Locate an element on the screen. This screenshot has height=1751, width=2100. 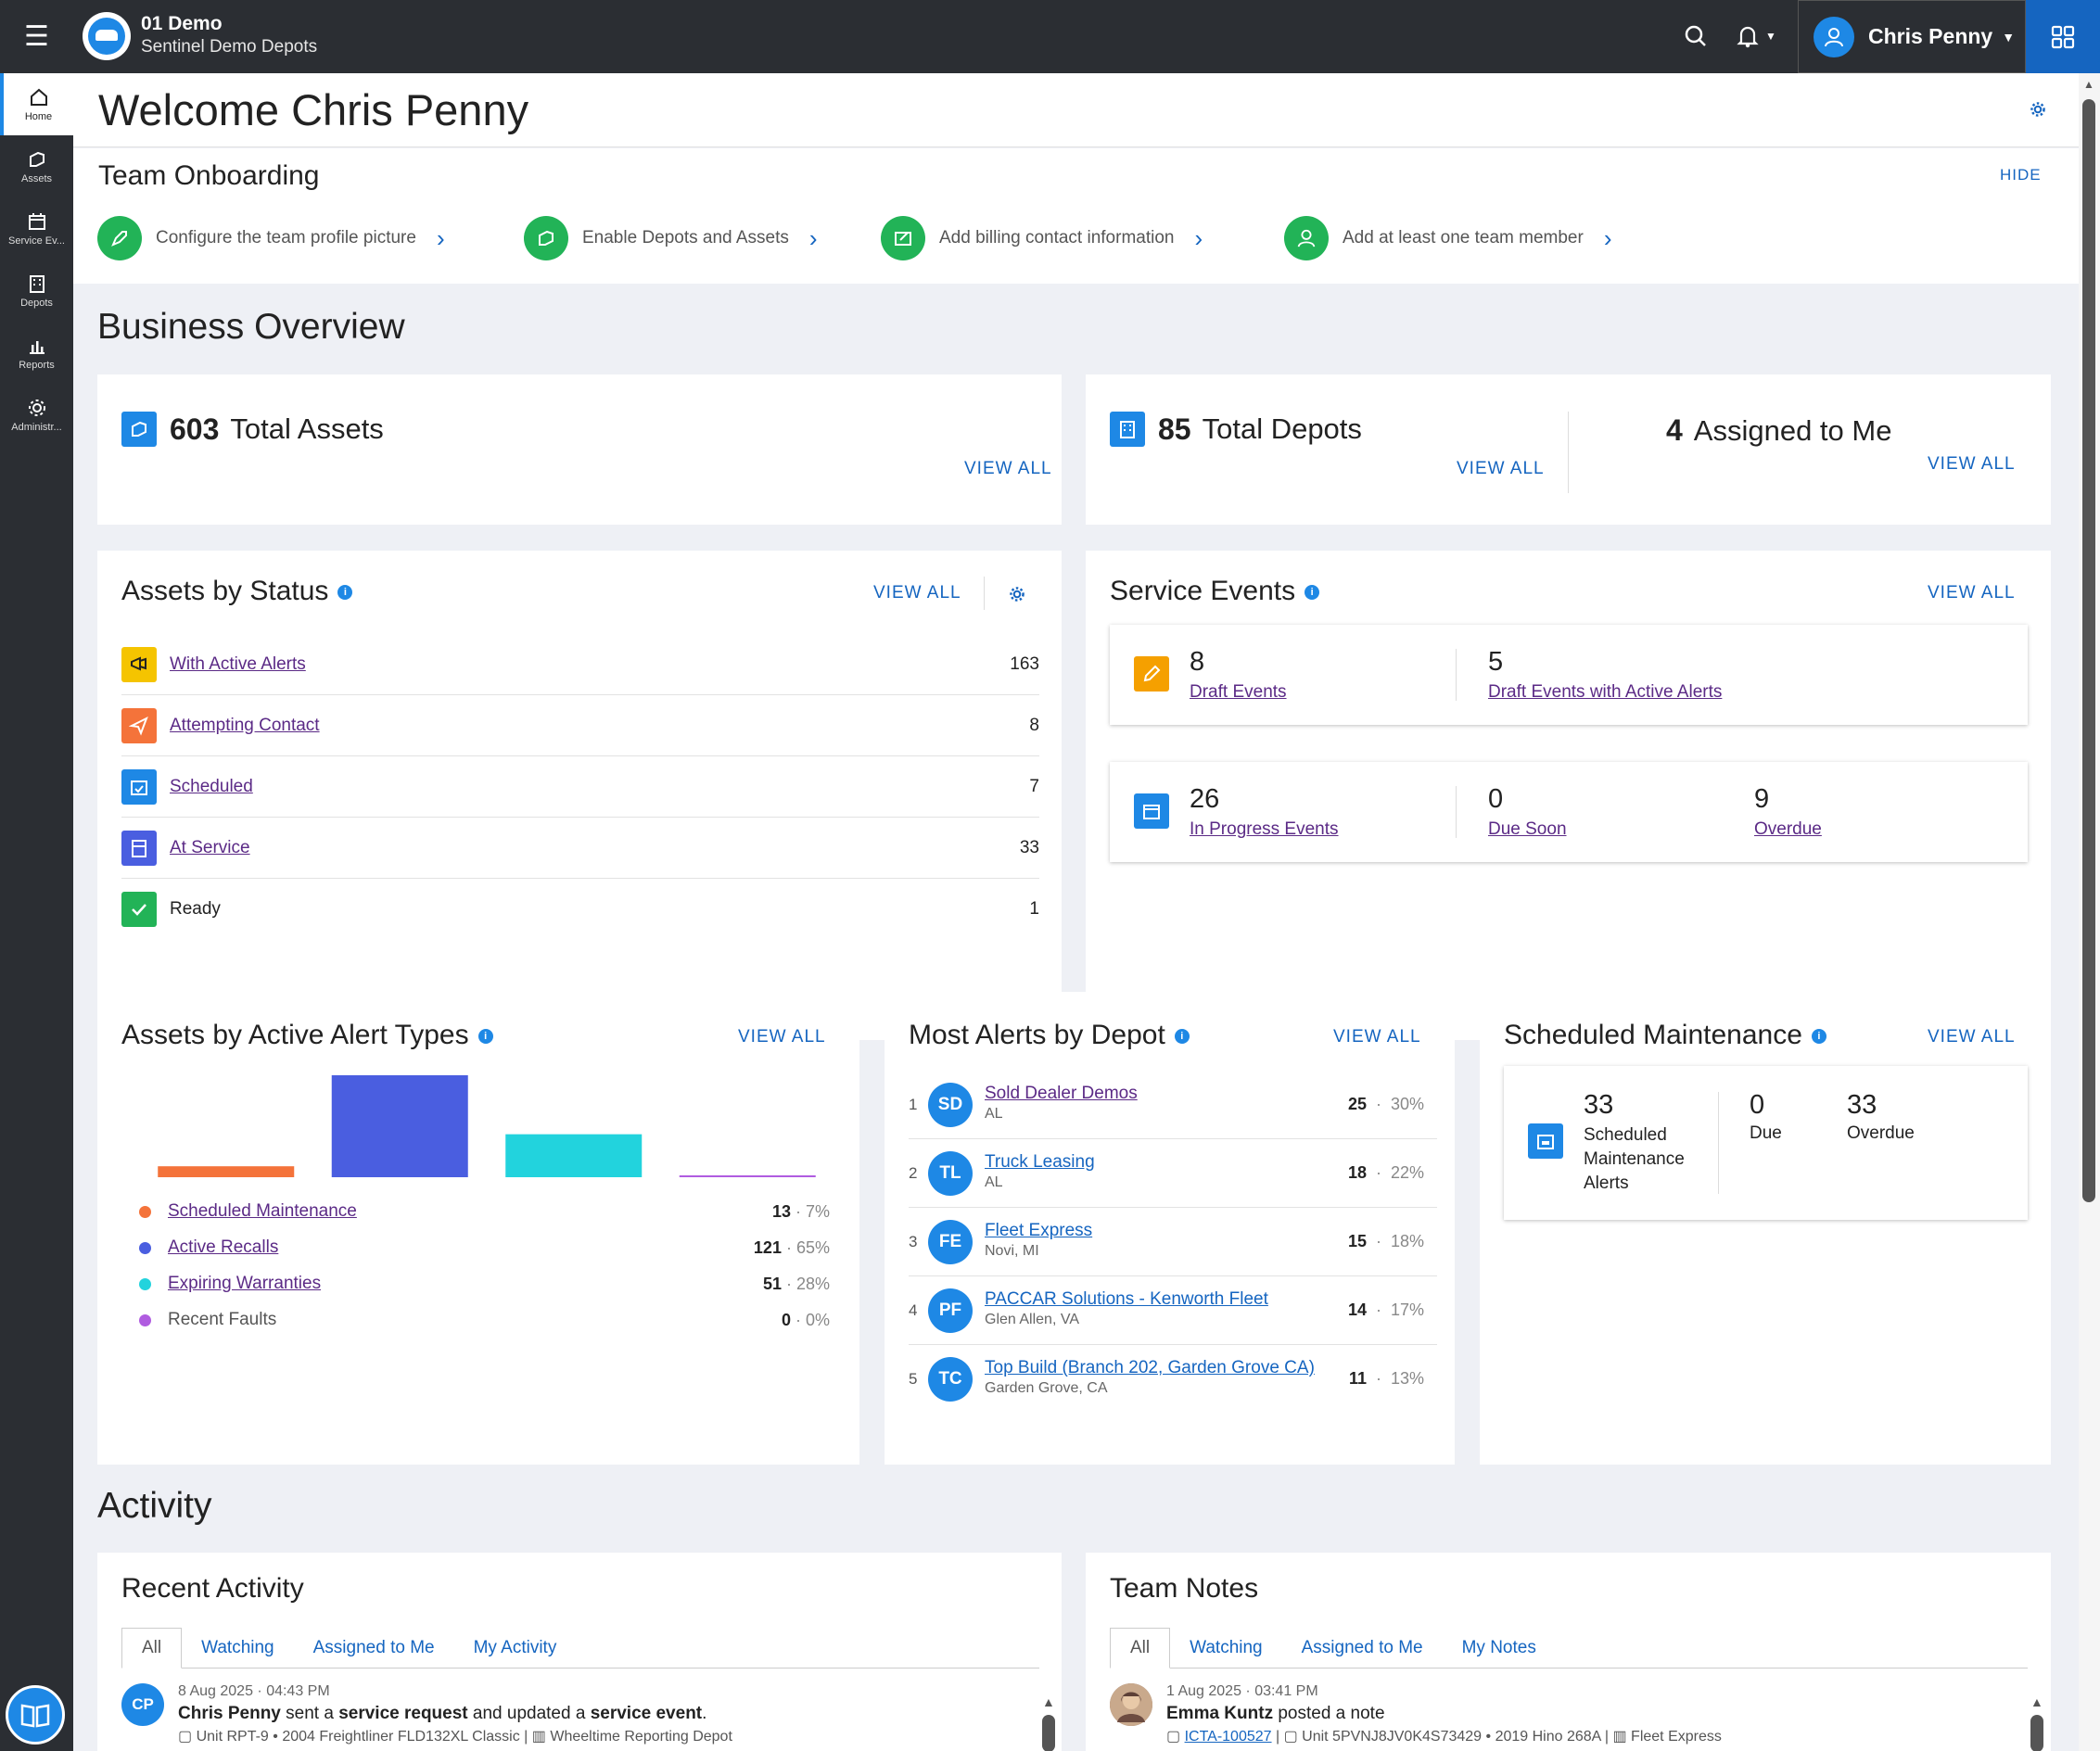
legend-link: Expiring Warranties is located at coordinates (245, 1284).